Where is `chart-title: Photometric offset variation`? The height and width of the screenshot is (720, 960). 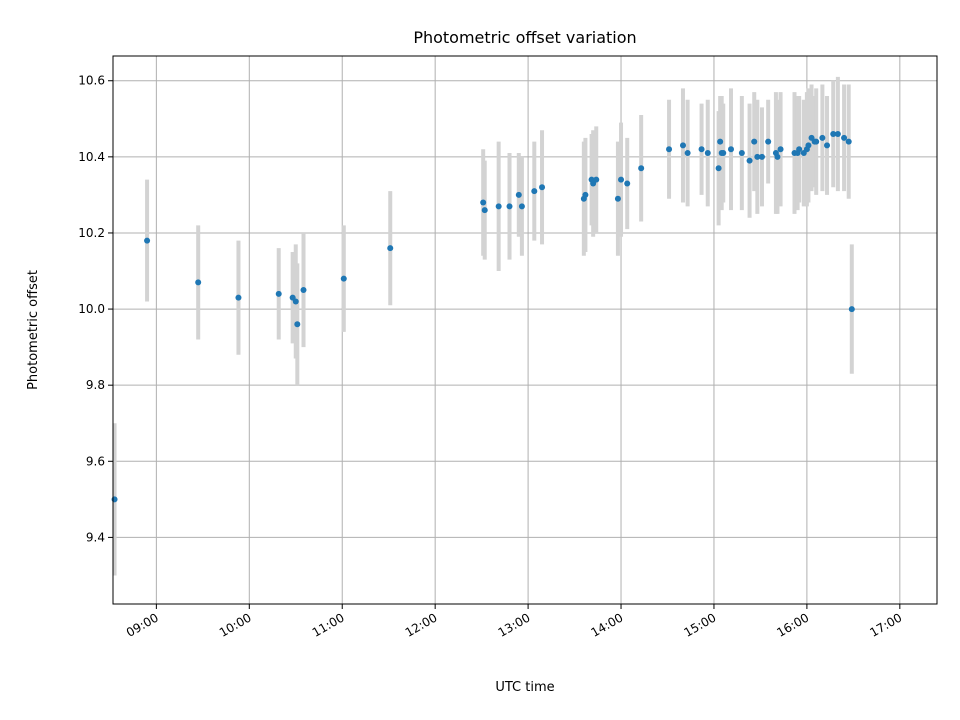 chart-title: Photometric offset variation is located at coordinates (524, 37).